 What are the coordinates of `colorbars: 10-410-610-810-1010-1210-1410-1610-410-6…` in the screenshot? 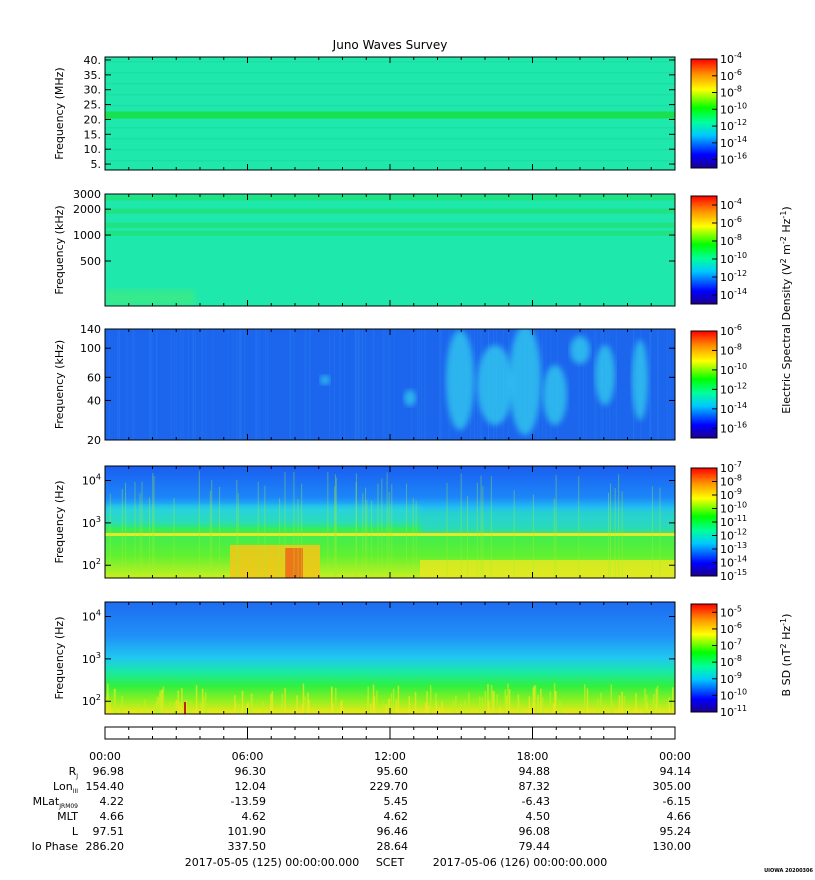 It's located at (718, 385).